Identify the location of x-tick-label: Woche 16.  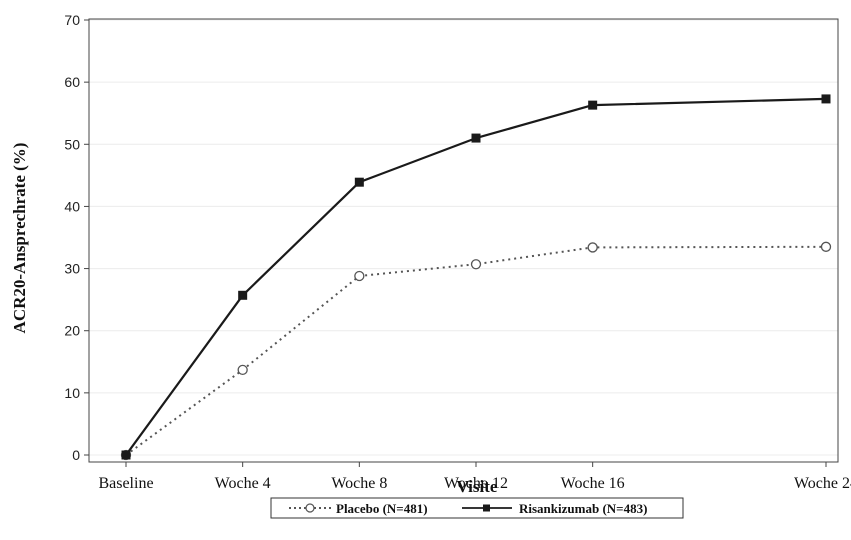
(593, 483).